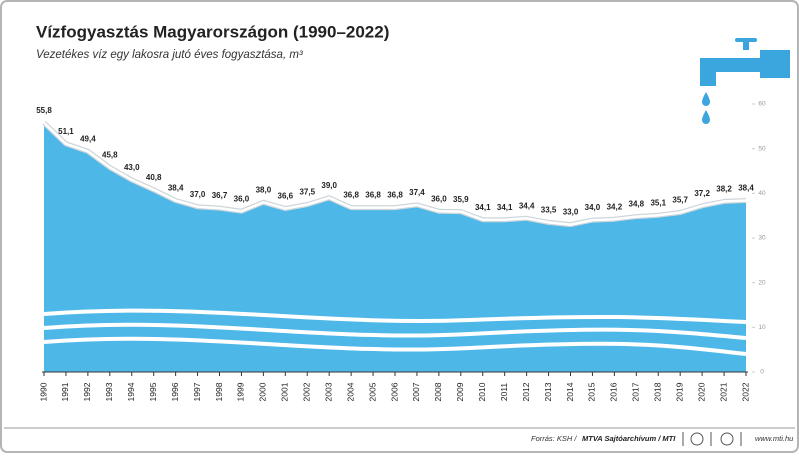 The height and width of the screenshot is (458, 799). I want to click on x-tick-label: 2019, so click(679, 391).